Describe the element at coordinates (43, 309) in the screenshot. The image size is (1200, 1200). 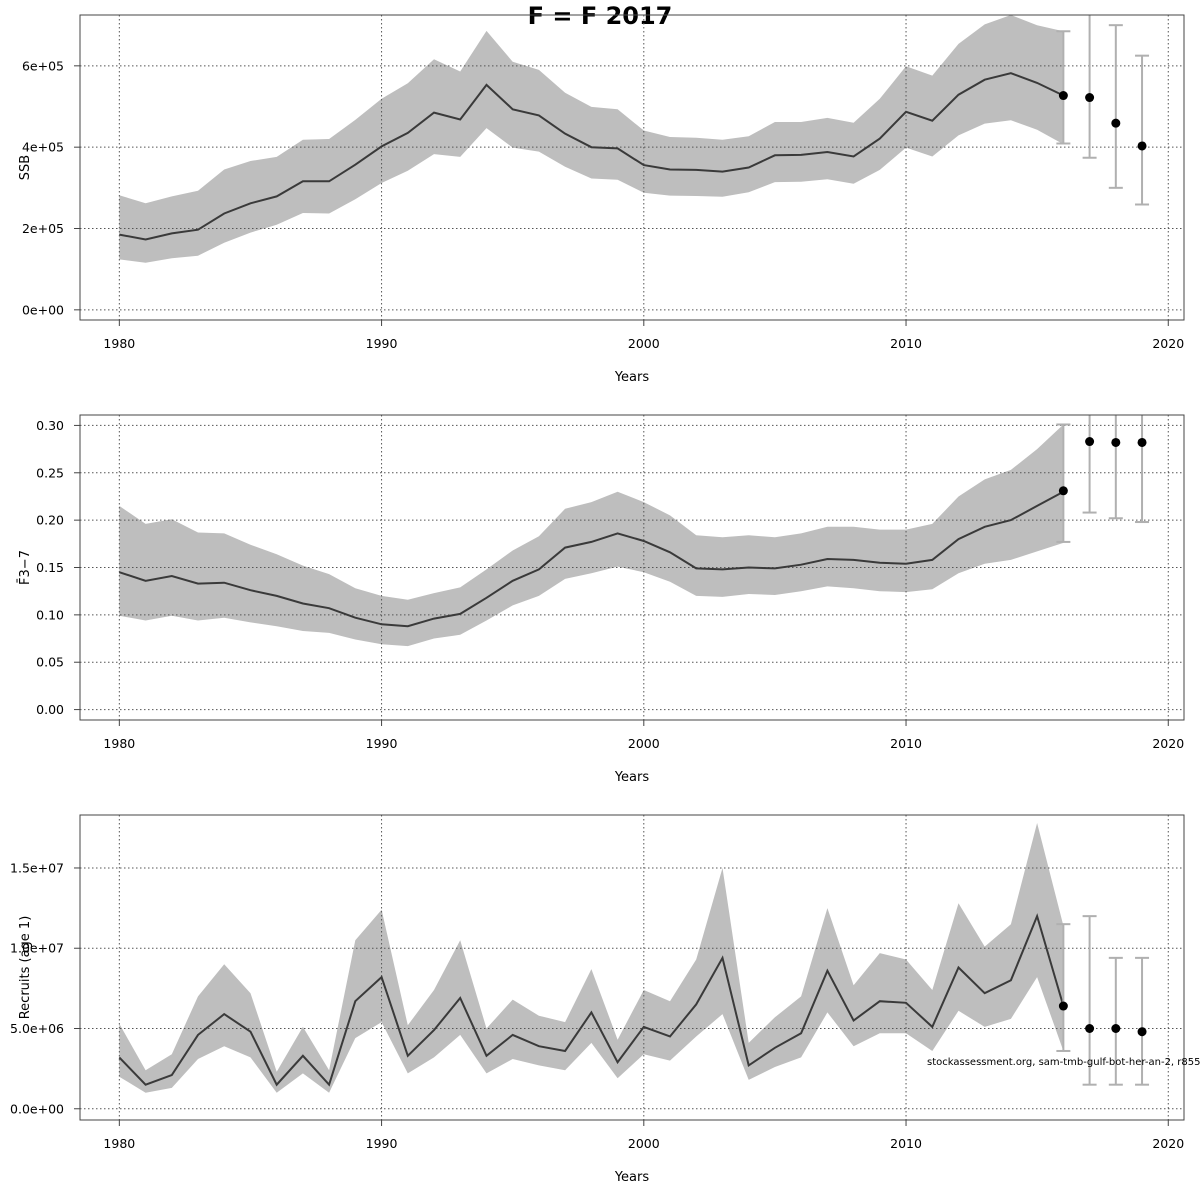
I see `y-tick-label: 0e+00` at that location.